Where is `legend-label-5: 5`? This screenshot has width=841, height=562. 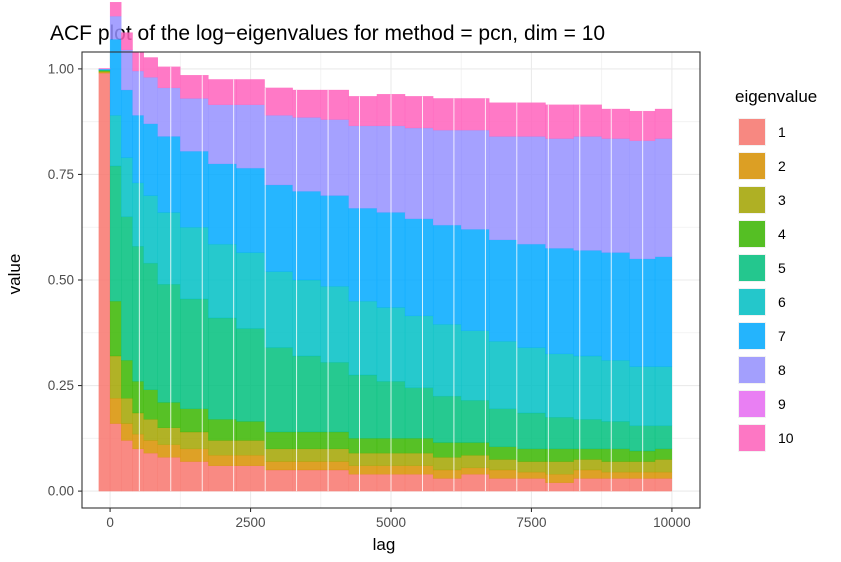
legend-label-5: 5 is located at coordinates (782, 268).